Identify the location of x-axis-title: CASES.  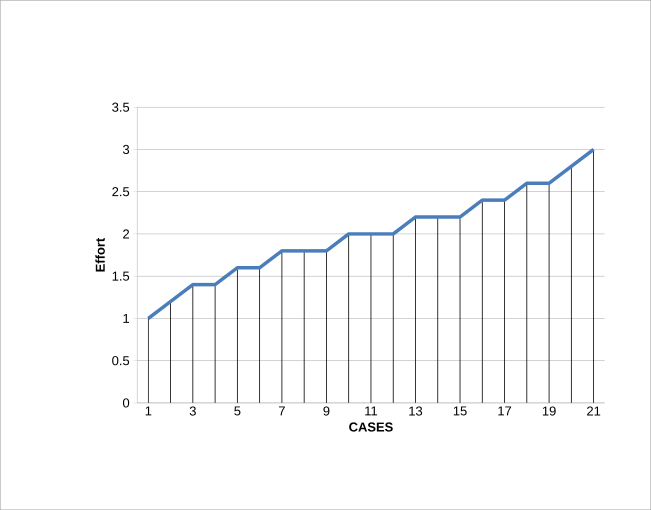
(371, 427).